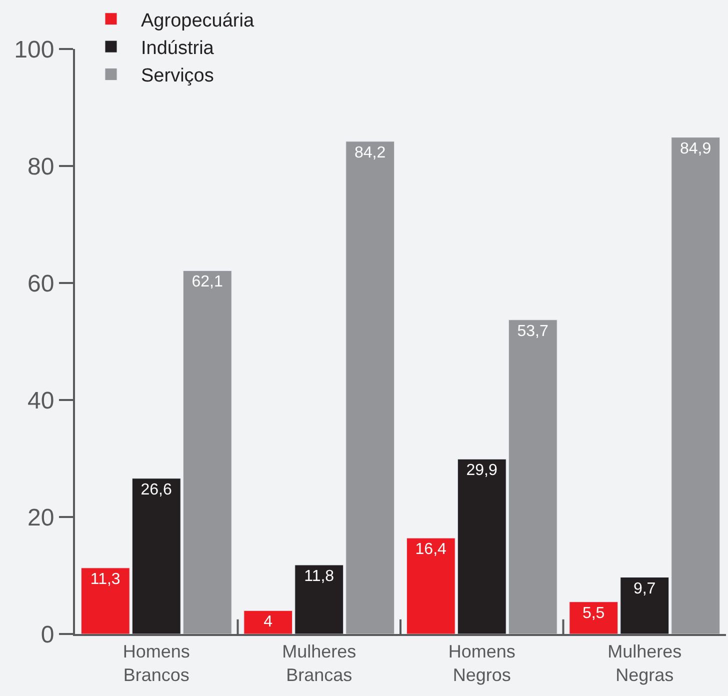 This screenshot has width=728, height=696. Describe the element at coordinates (645, 663) in the screenshot. I see `x-tick-label: Mulheres Negras` at that location.